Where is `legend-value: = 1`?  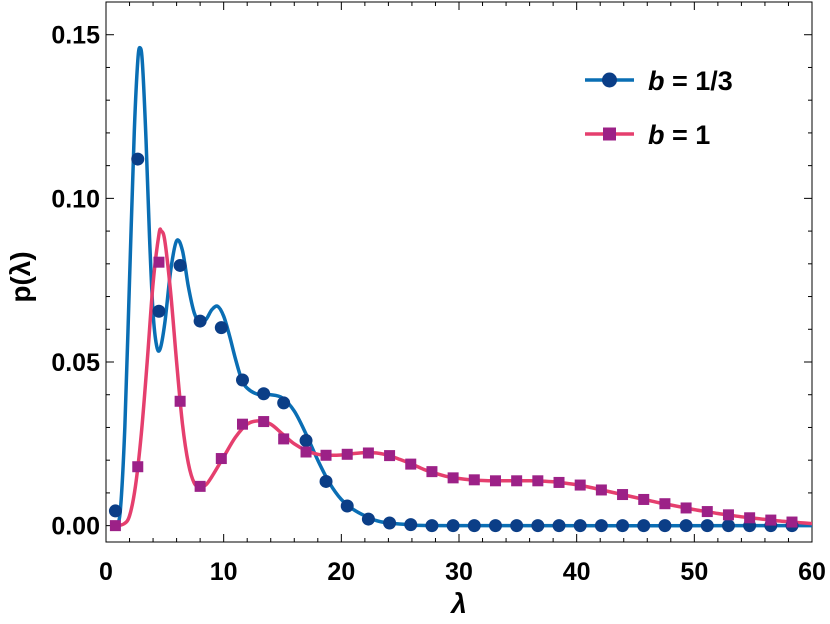
legend-value: = 1 is located at coordinates (688, 135).